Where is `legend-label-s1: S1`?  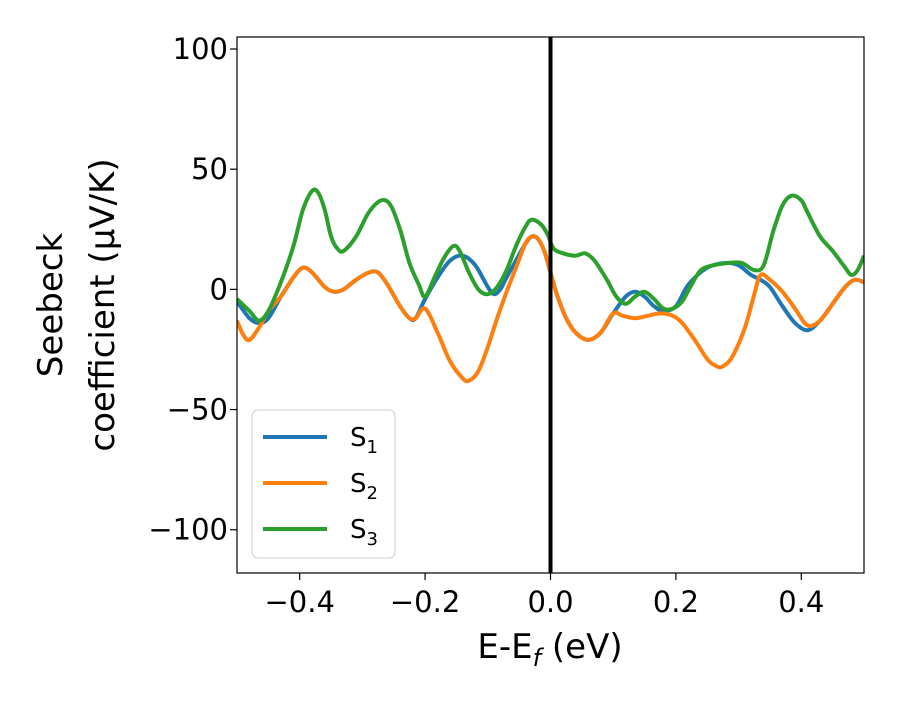
legend-label-s1: S1 is located at coordinates (364, 440).